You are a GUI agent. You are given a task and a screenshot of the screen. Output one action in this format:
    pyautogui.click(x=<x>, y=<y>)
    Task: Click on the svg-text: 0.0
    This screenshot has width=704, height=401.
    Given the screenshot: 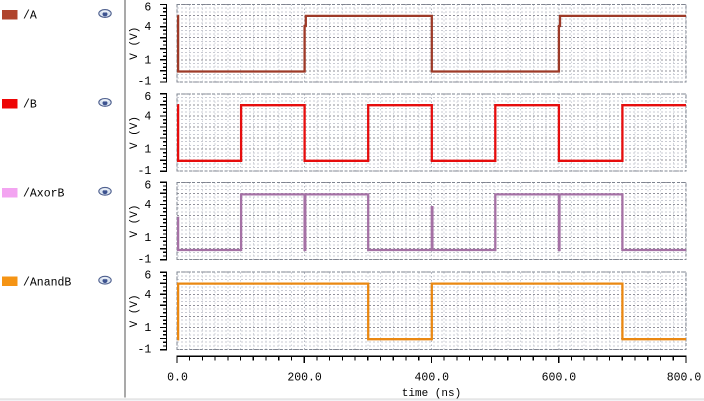 What is the action you would take?
    pyautogui.click(x=177, y=378)
    